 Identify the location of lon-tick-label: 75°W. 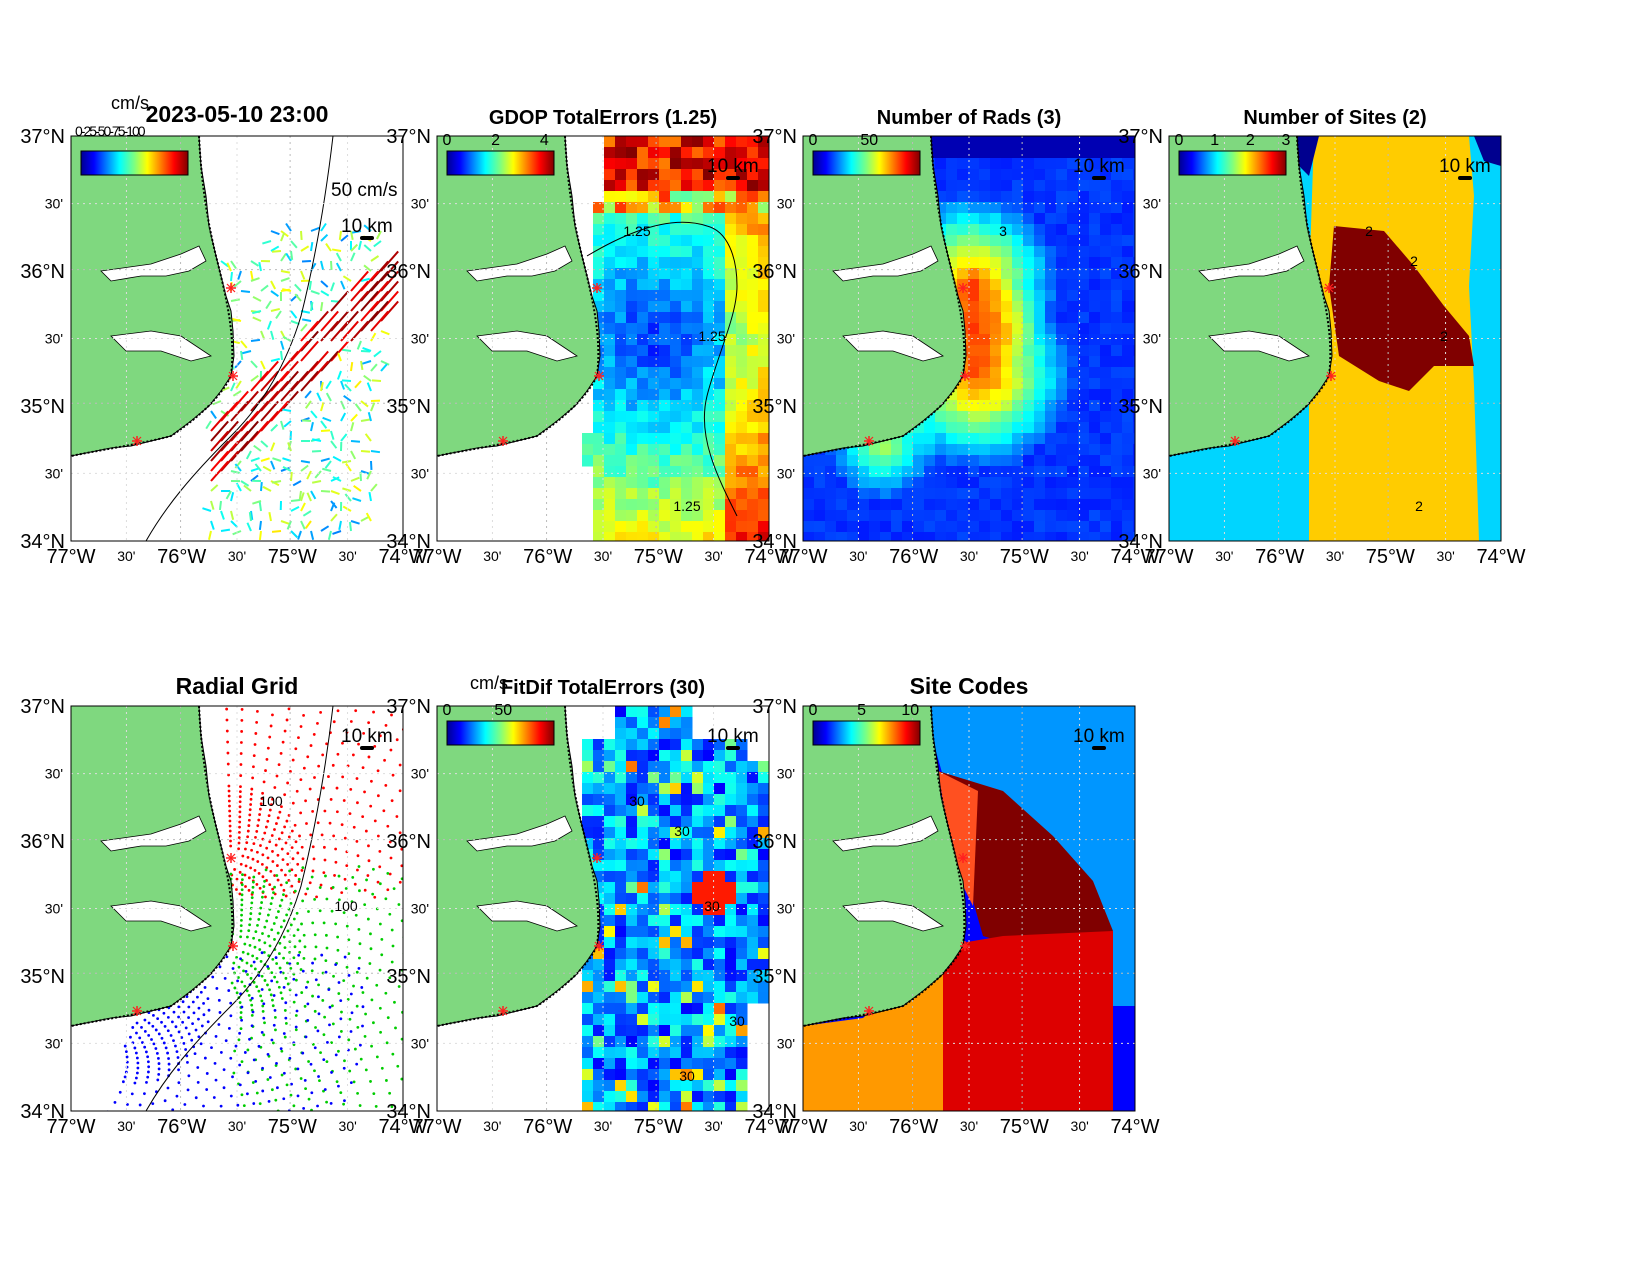
(1024, 557).